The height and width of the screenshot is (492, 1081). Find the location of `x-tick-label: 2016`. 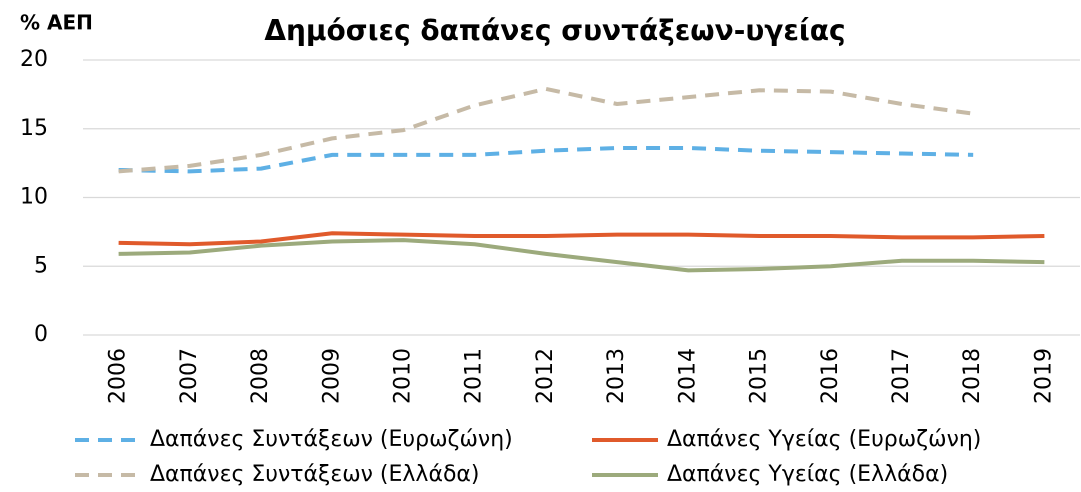

x-tick-label: 2016 is located at coordinates (830, 376).